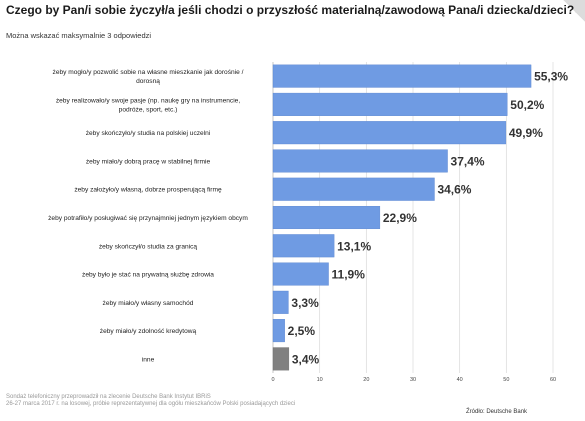 This screenshot has width=585, height=421. What do you see at coordinates (272, 380) in the screenshot?
I see `x-tick-label: 0` at bounding box center [272, 380].